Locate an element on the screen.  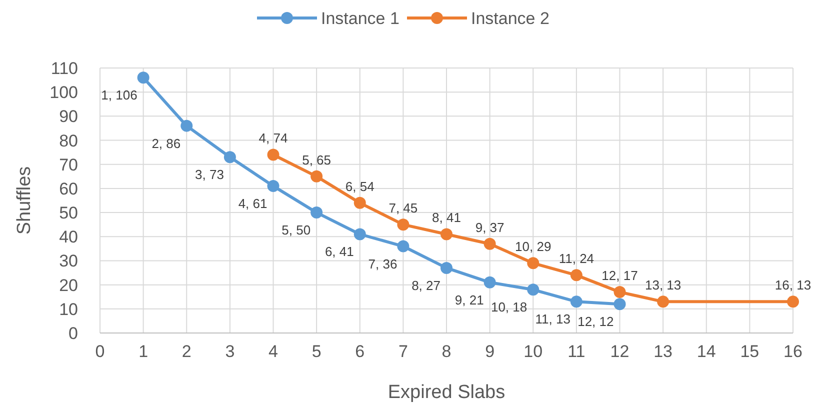
y-tick-label: 30 is located at coordinates (68, 261).